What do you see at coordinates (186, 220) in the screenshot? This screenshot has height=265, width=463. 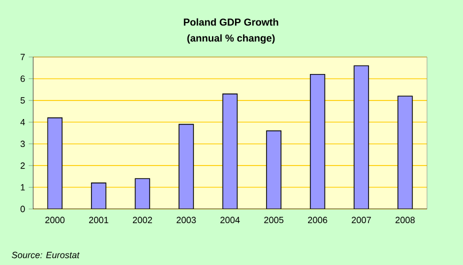 I see `x-tick-label: 2003` at bounding box center [186, 220].